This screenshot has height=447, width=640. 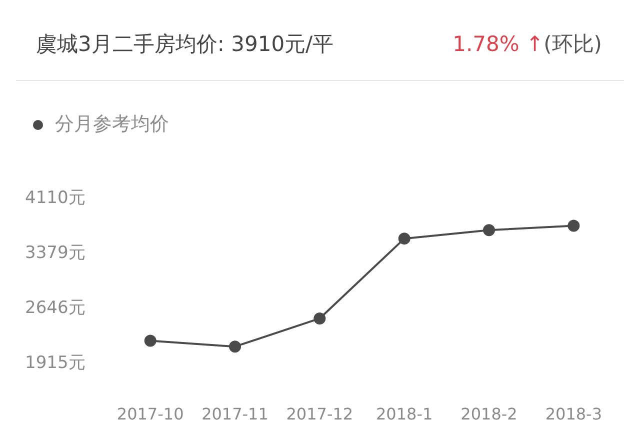 What do you see at coordinates (498, 44) in the screenshot?
I see `text: 1.78% ↑` at bounding box center [498, 44].